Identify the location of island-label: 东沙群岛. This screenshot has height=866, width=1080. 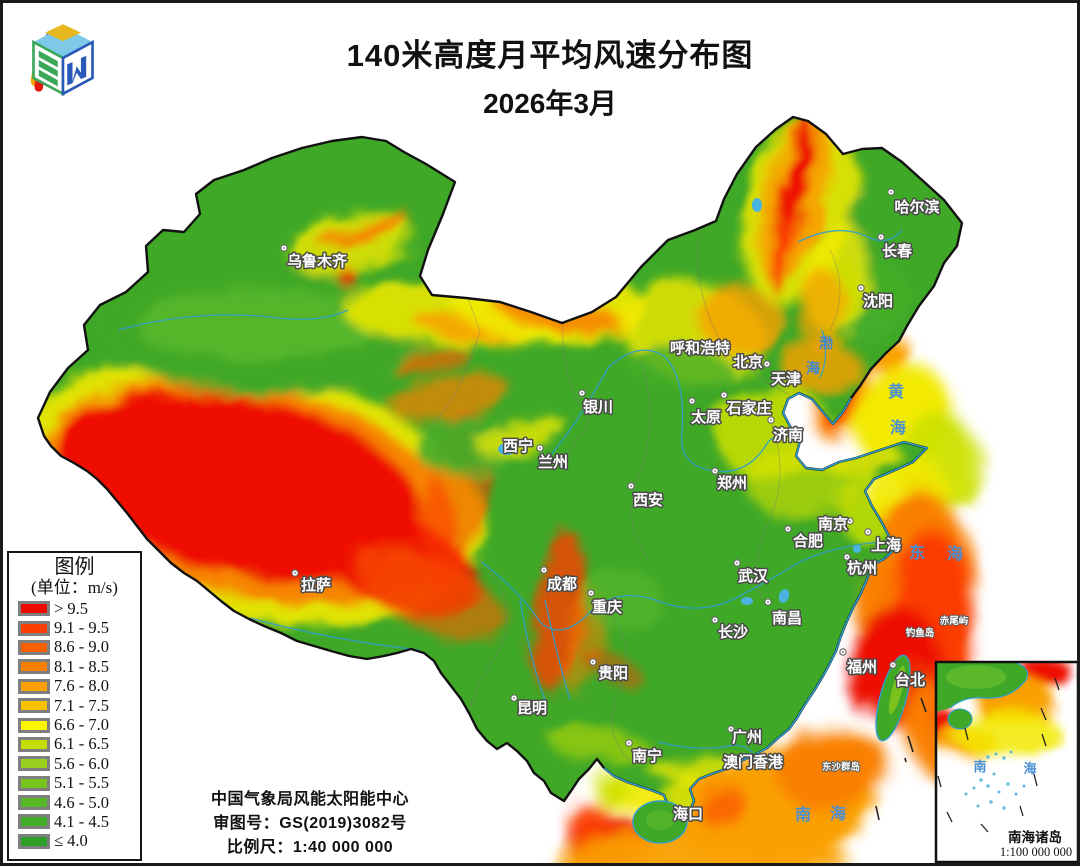
(841, 767).